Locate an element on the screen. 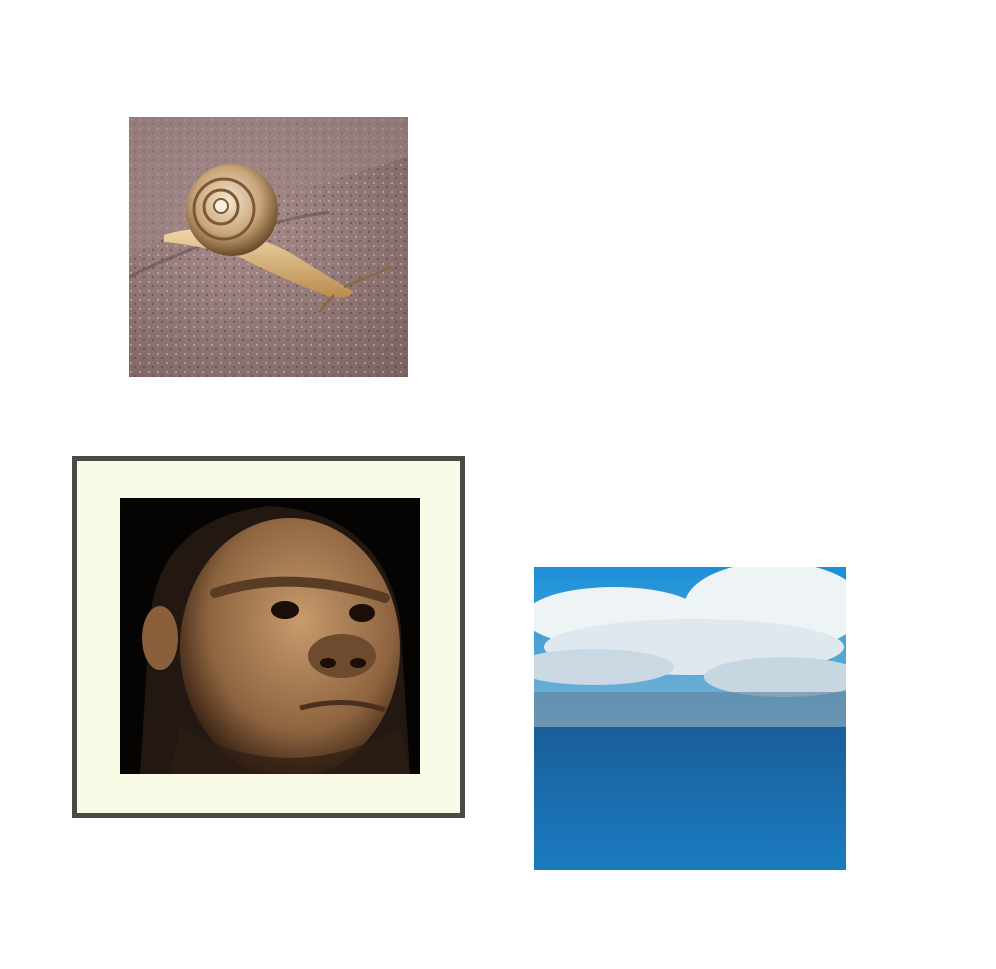  hominid-image is located at coordinates (270, 636).